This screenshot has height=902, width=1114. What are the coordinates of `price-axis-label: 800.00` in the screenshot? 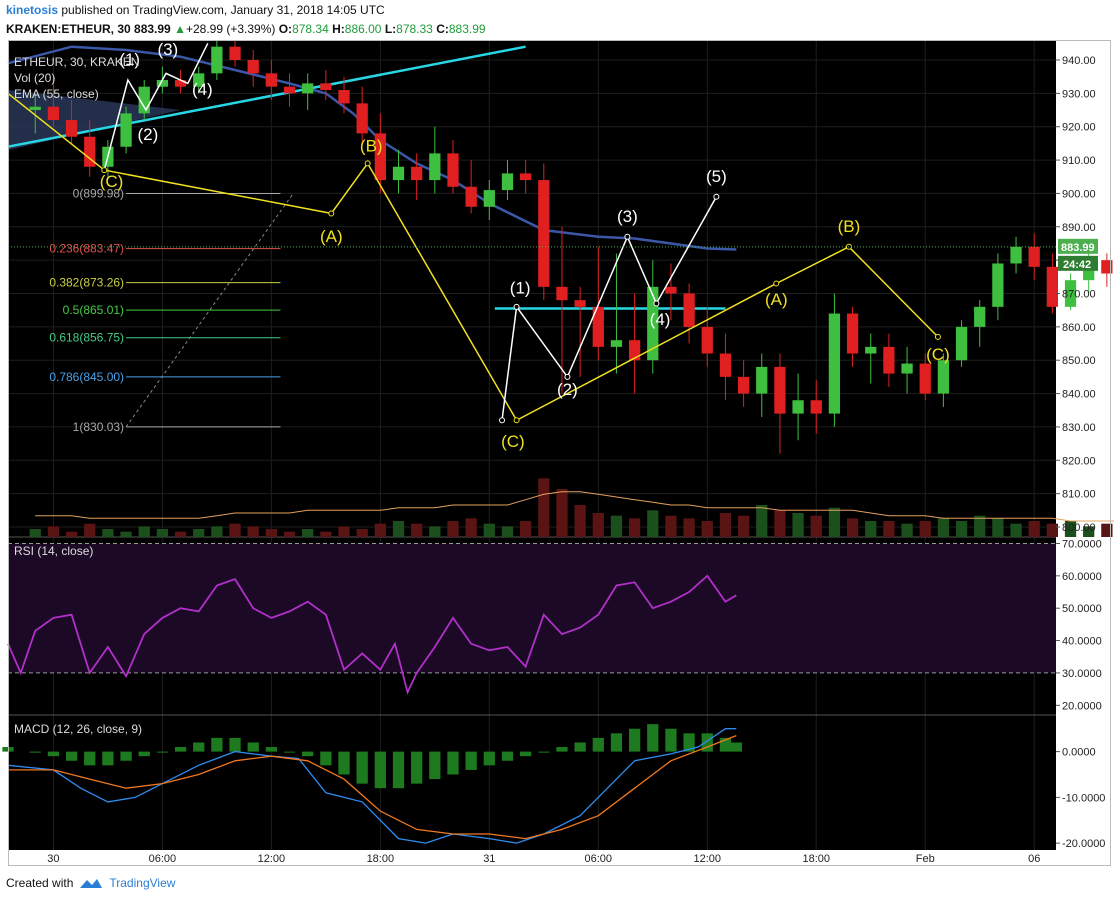 It's located at (1079, 528).